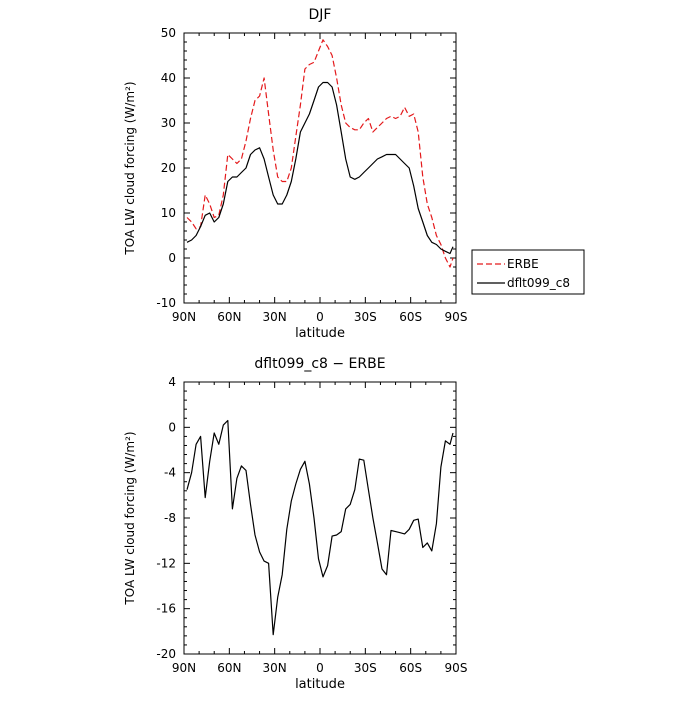  I want to click on y-tick-label: 4, so click(172, 382).